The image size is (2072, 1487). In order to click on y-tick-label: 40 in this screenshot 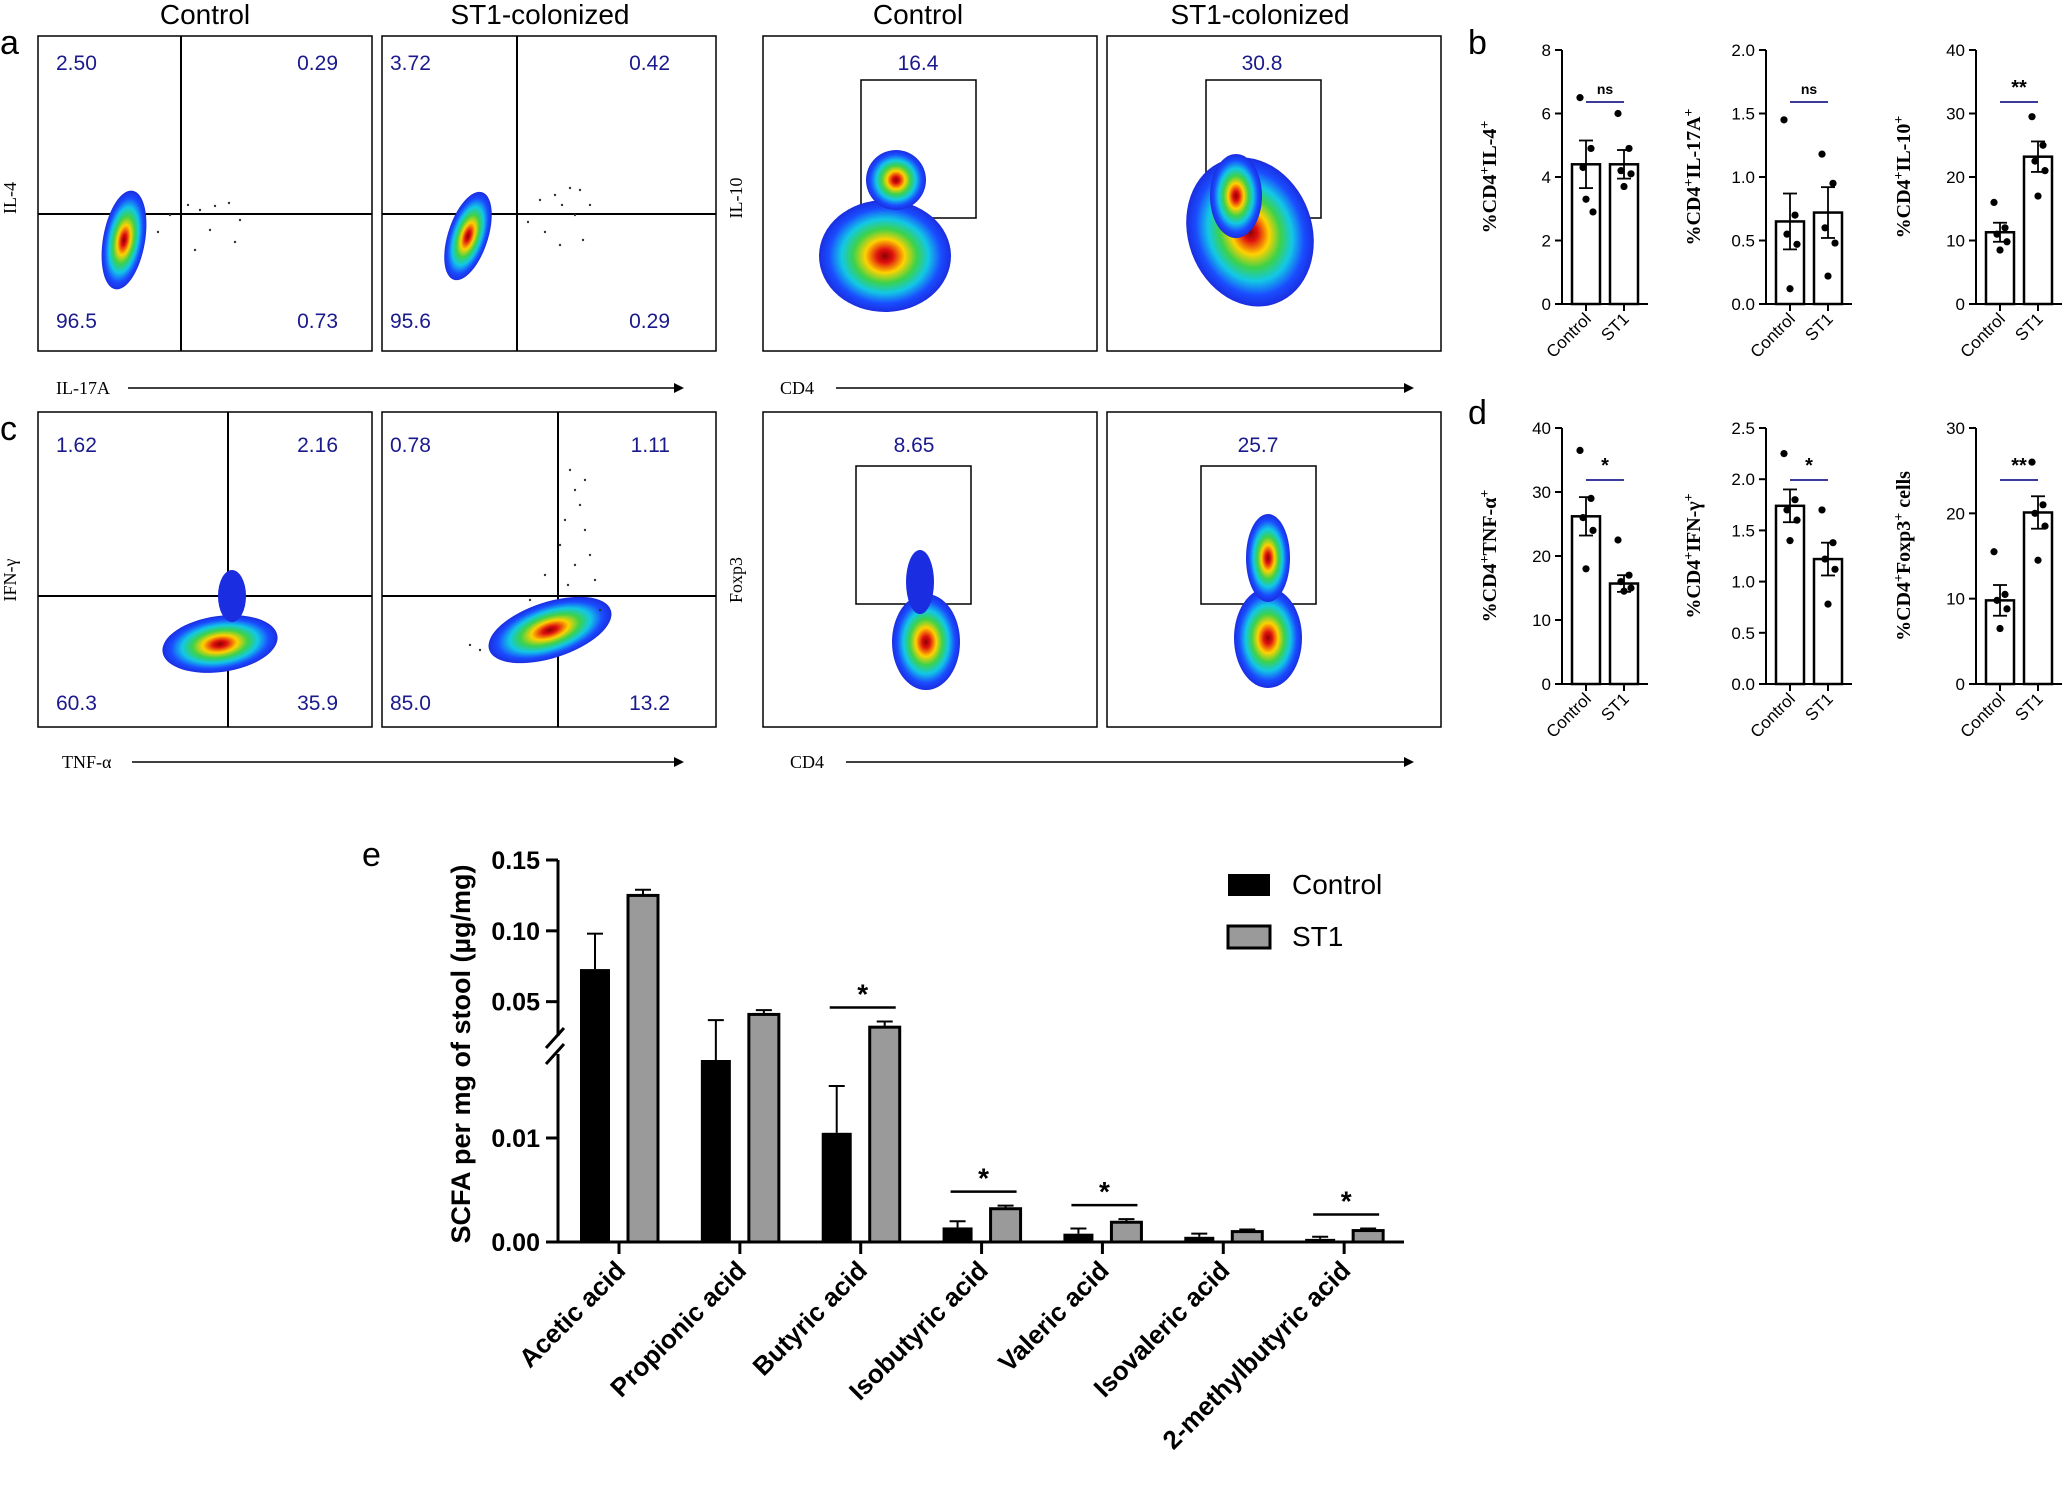, I will do `click(1955, 50)`.